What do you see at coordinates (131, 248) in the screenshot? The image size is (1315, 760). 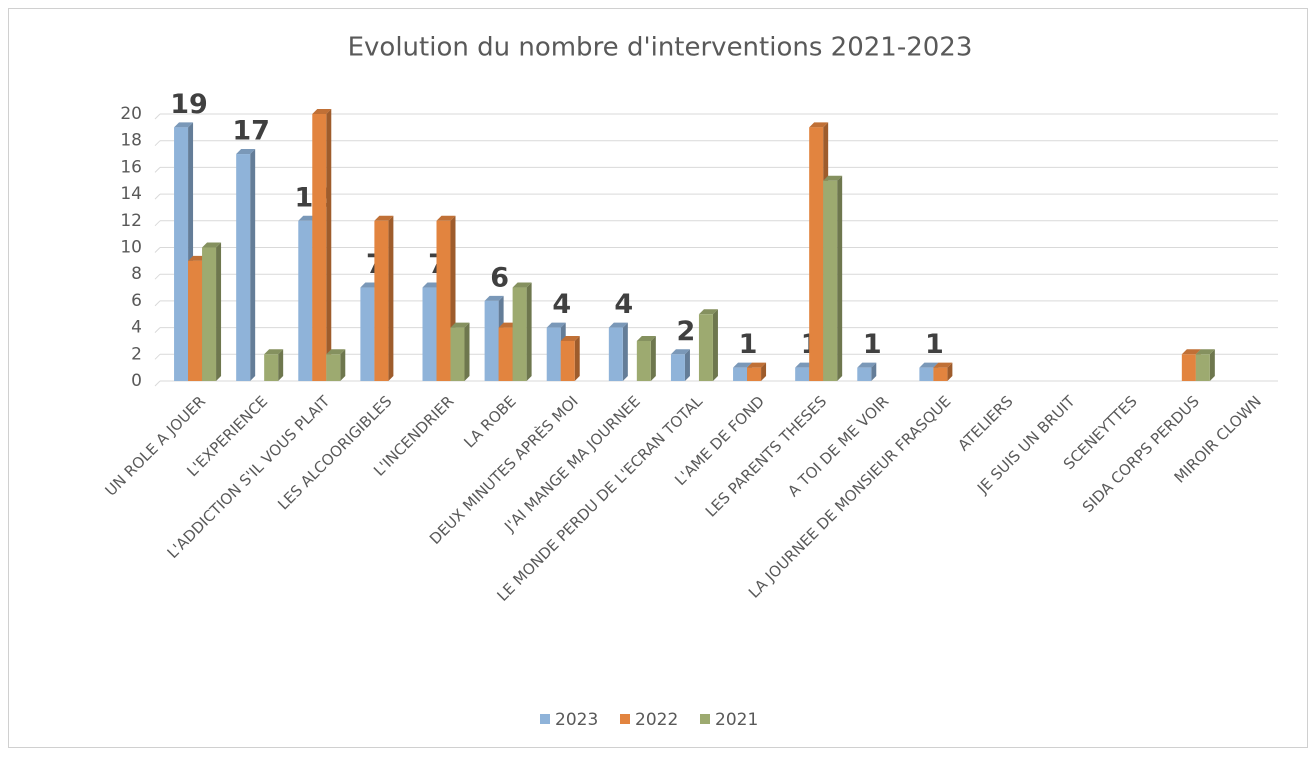 I see `y-tick-label: 10` at bounding box center [131, 248].